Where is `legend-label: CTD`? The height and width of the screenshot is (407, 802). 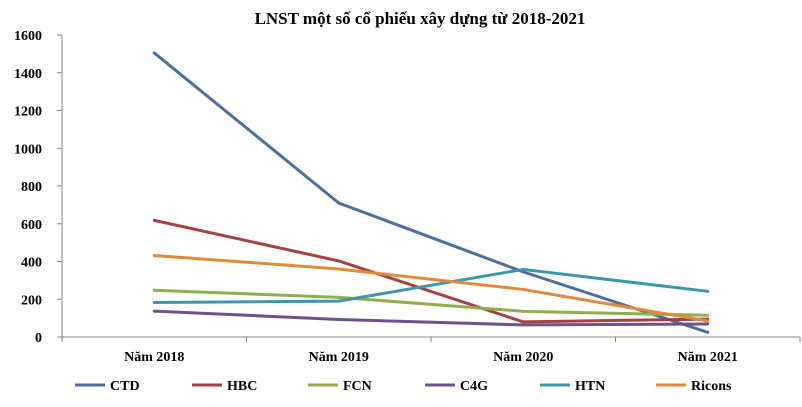 legend-label: CTD is located at coordinates (125, 386).